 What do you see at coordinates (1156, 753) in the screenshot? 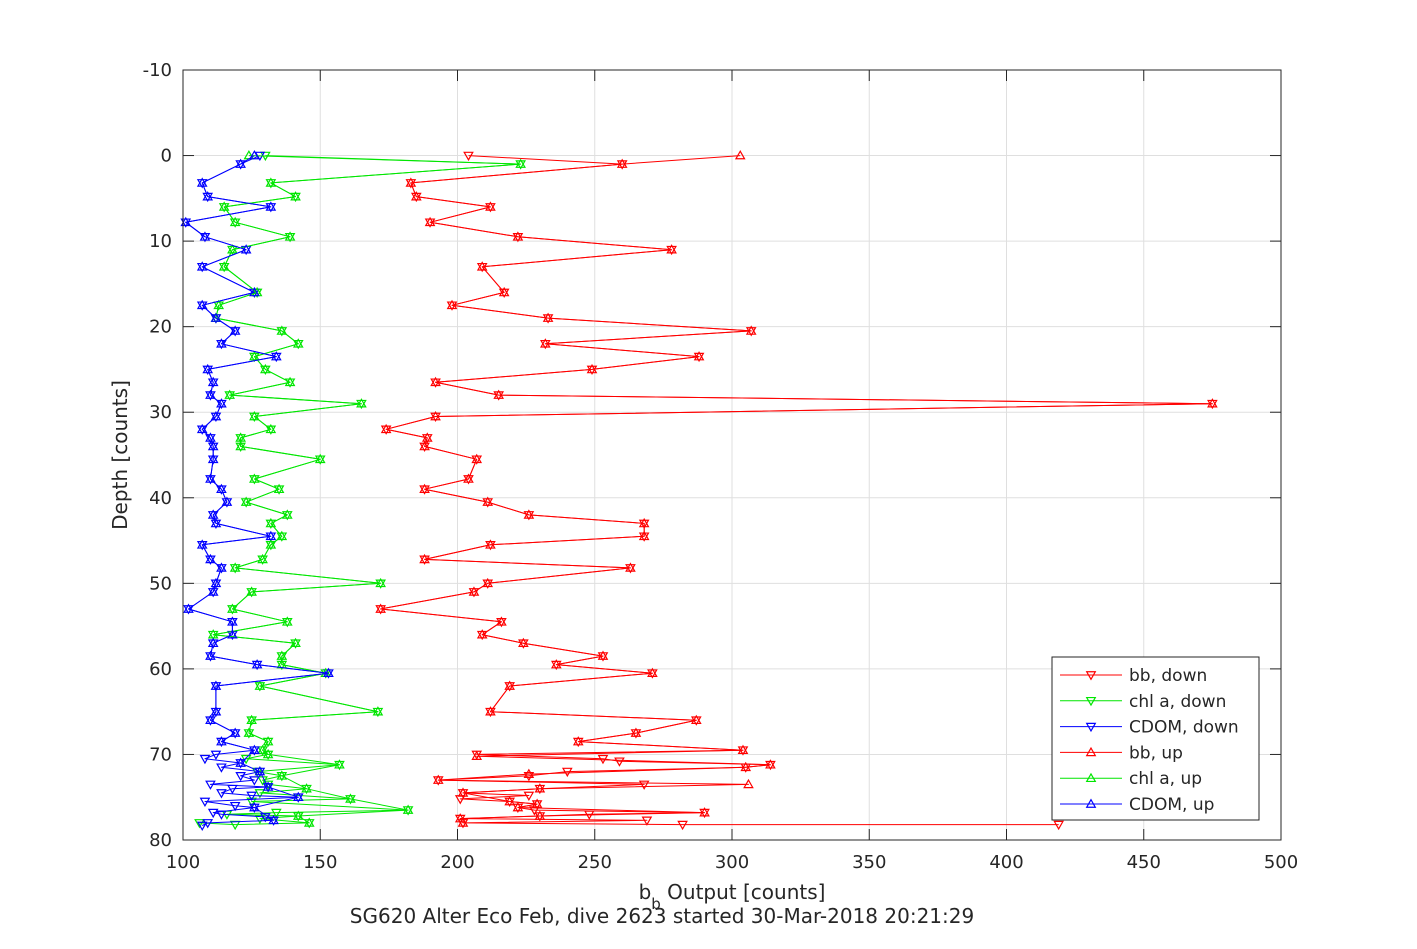
I see `legend-label-3: bb, up` at bounding box center [1156, 753].